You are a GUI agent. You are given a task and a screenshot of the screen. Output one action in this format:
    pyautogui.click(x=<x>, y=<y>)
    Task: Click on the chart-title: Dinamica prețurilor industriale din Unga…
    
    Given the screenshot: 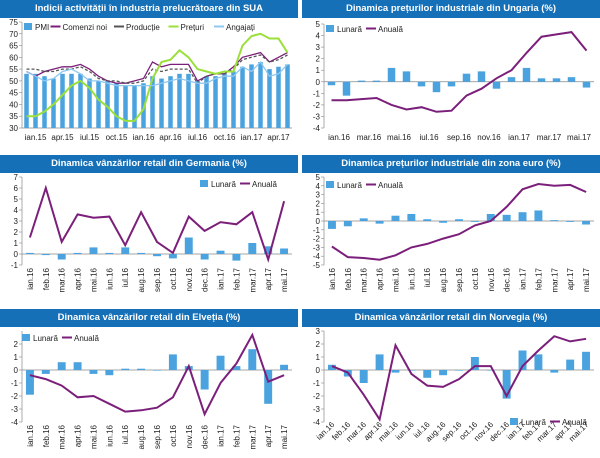 What is the action you would take?
    pyautogui.click(x=451, y=9)
    